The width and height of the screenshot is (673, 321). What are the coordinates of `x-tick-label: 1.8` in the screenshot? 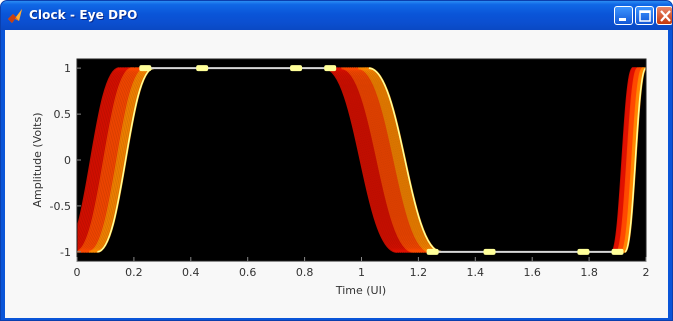 It's located at (589, 272).